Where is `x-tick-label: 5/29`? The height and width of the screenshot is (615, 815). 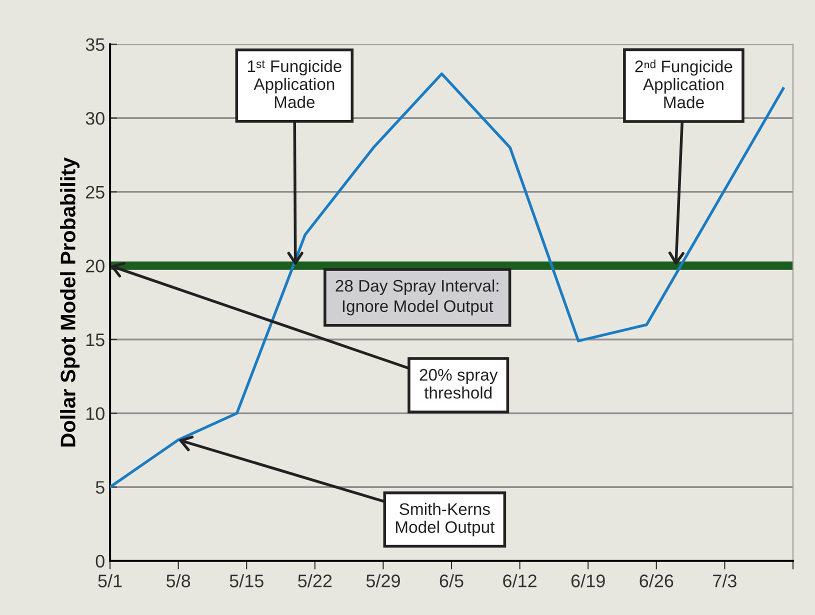
x-tick-label: 5/29 is located at coordinates (383, 581).